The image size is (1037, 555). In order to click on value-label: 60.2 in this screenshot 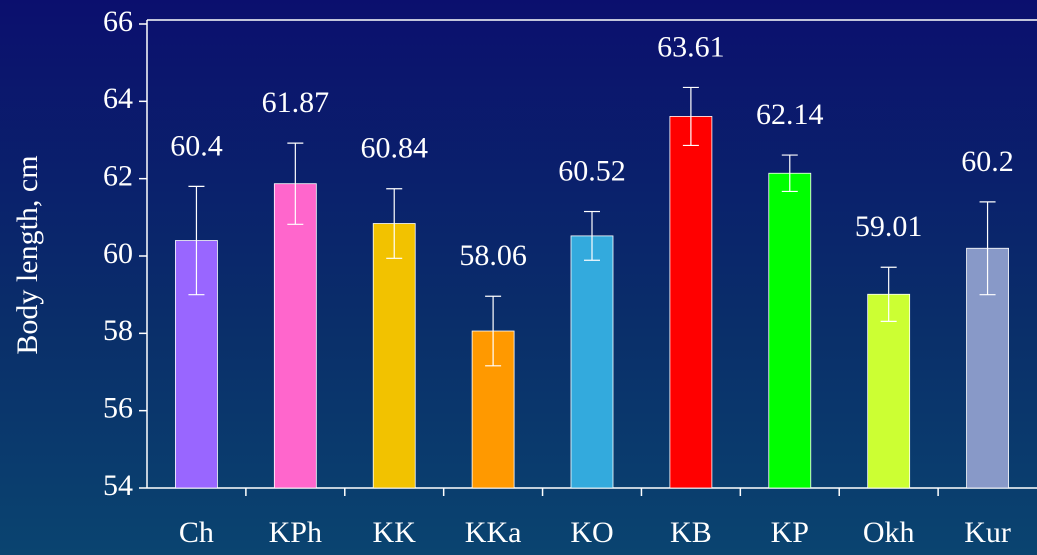, I will do `click(987, 161)`.